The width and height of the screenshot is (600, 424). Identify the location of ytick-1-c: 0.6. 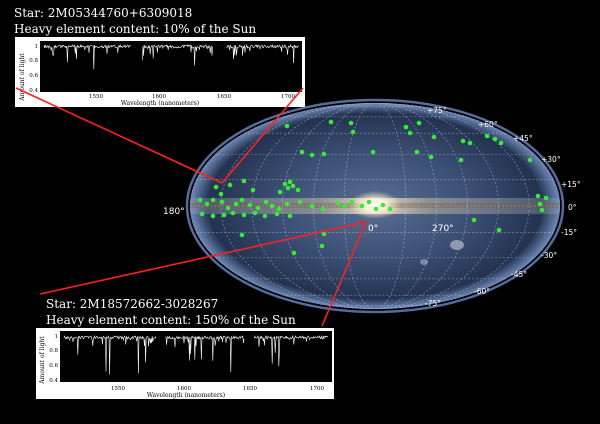
(33, 76).